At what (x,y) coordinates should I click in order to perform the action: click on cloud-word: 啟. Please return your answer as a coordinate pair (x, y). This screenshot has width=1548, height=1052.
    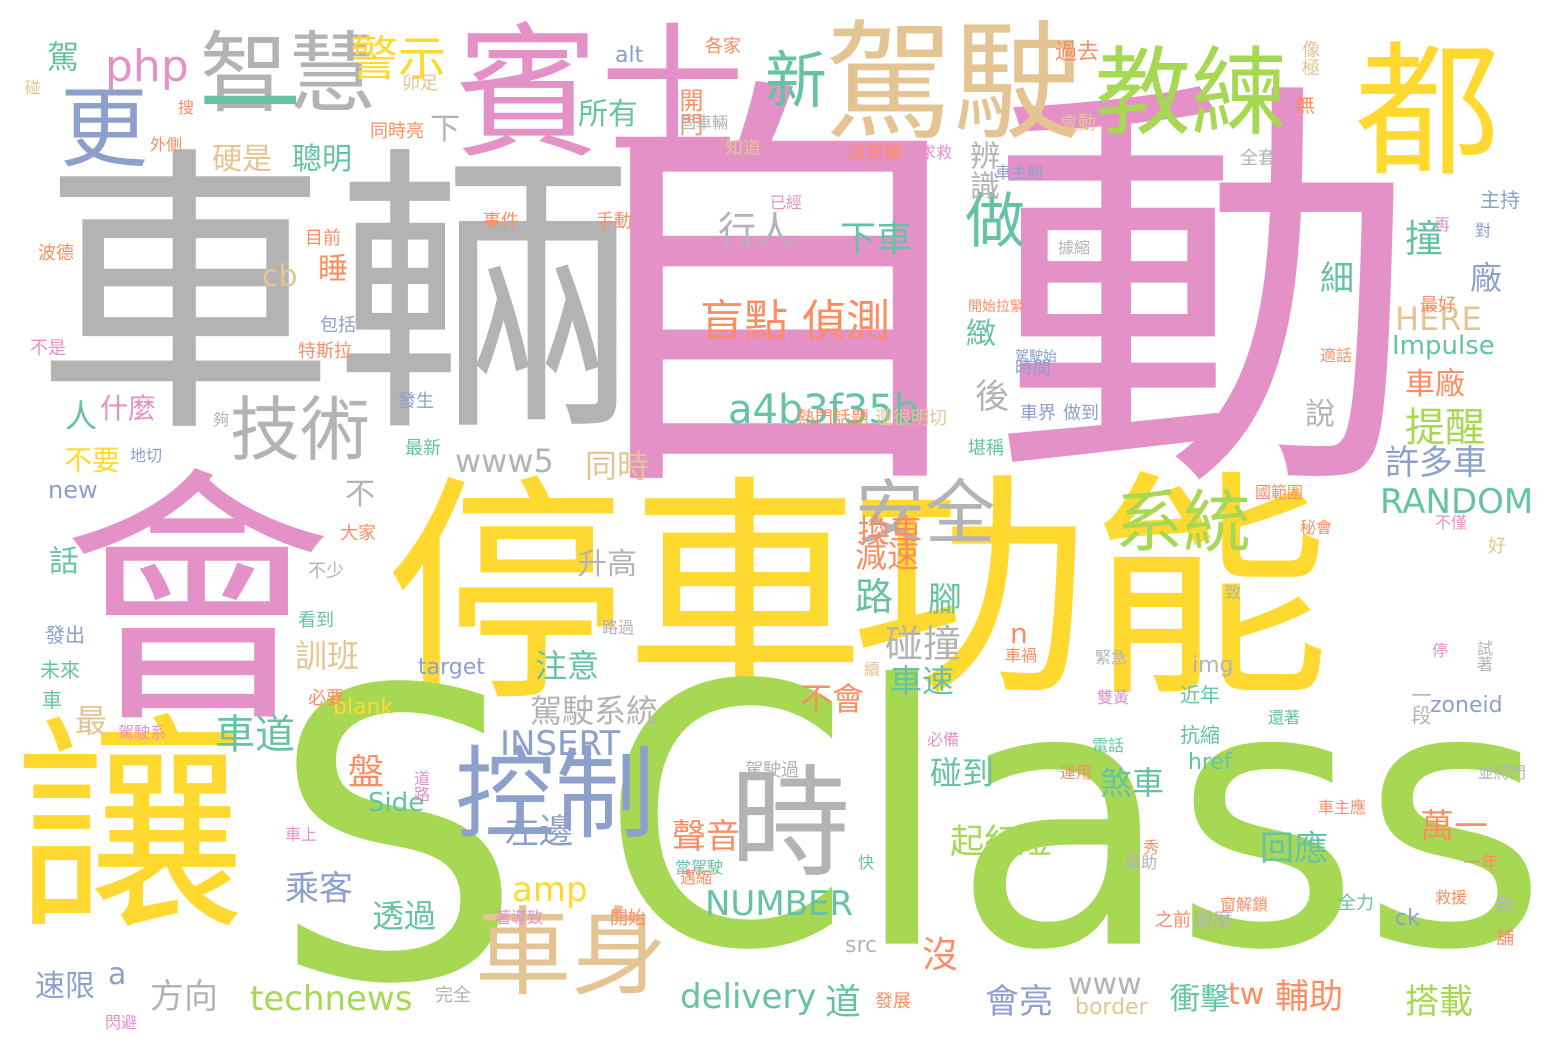
    Looking at the image, I should click on (1505, 905).